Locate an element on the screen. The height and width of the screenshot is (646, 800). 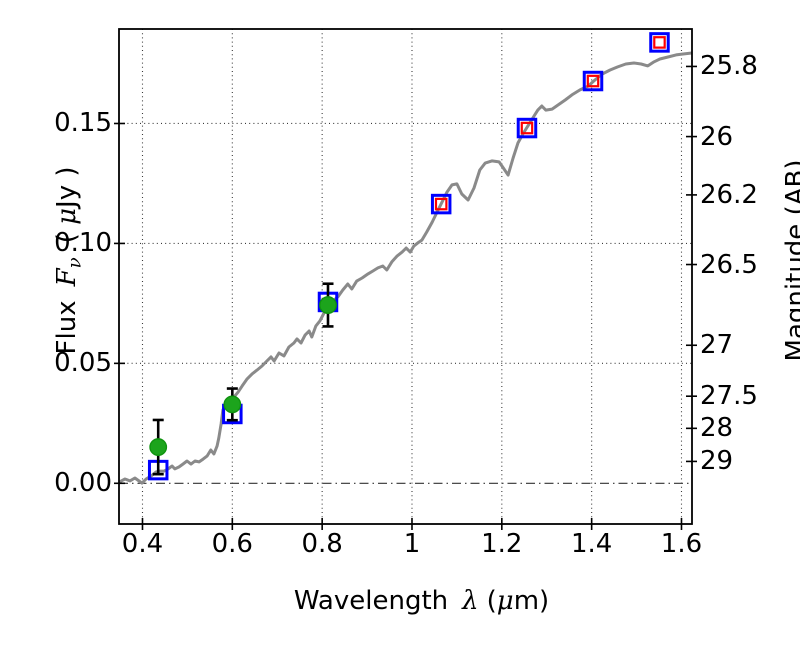
x-tick-label: 1 is located at coordinates (412, 544).